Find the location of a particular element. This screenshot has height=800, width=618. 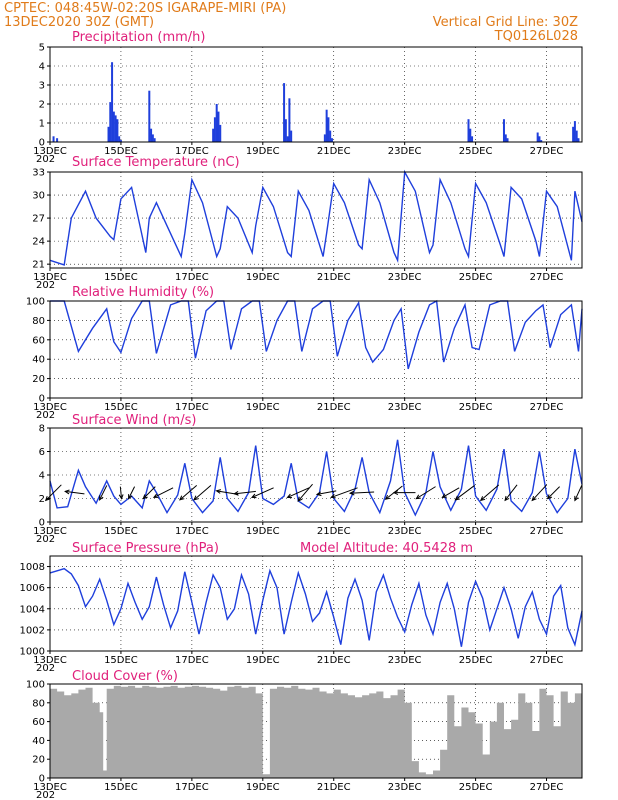

pressure-frame is located at coordinates (316, 603).